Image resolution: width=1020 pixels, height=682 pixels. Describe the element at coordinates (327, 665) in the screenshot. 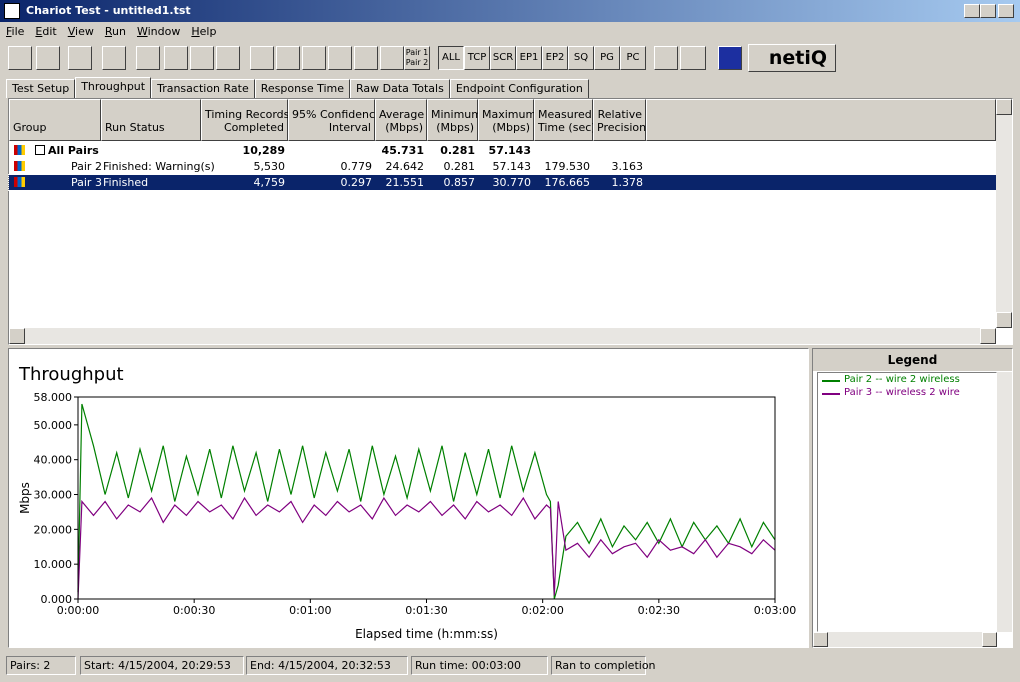

I see `status-field: End: 4/15/2004, 20:32:53` at that location.